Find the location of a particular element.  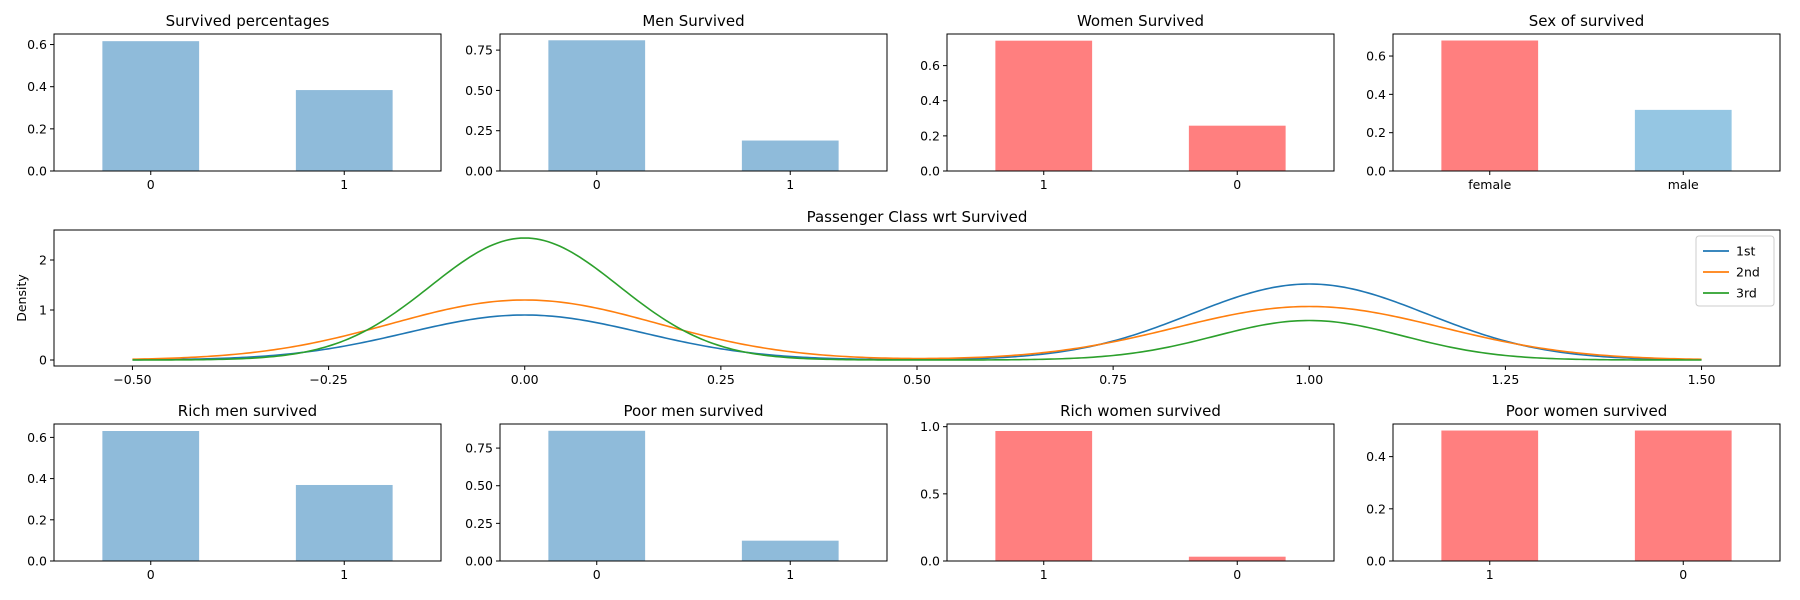

women-xtick-label-0: 1 is located at coordinates (1044, 184).